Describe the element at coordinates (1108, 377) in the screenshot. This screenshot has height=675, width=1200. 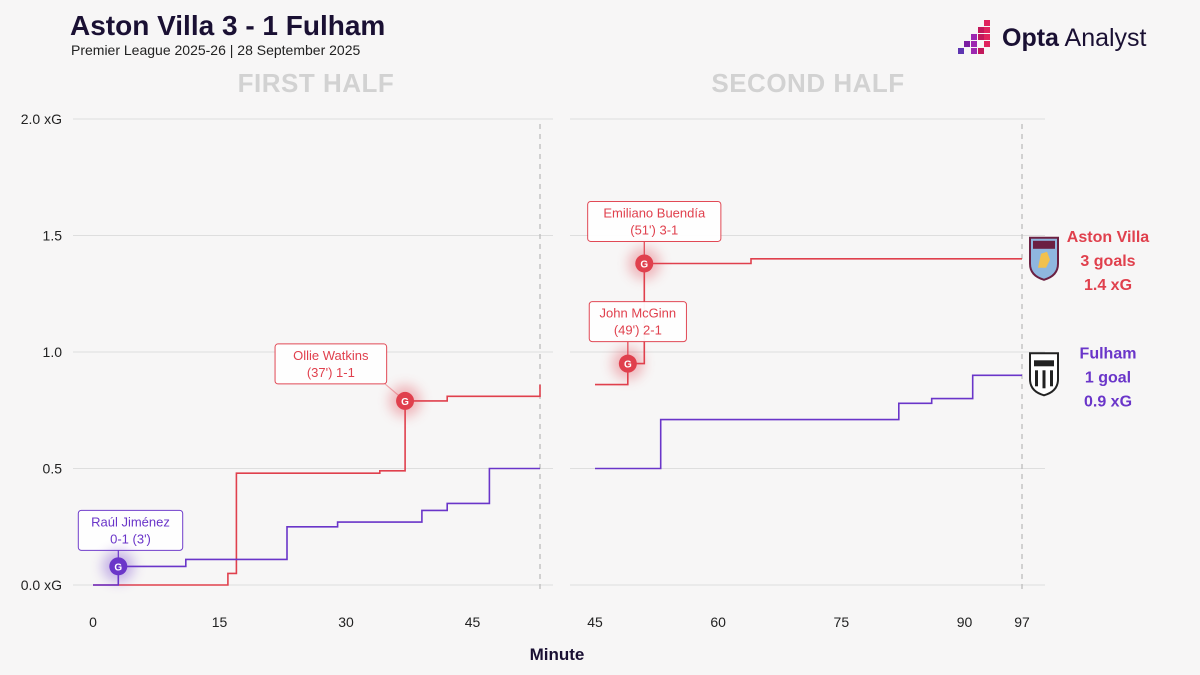
I see `team-summary-fulham: 1 goal` at that location.